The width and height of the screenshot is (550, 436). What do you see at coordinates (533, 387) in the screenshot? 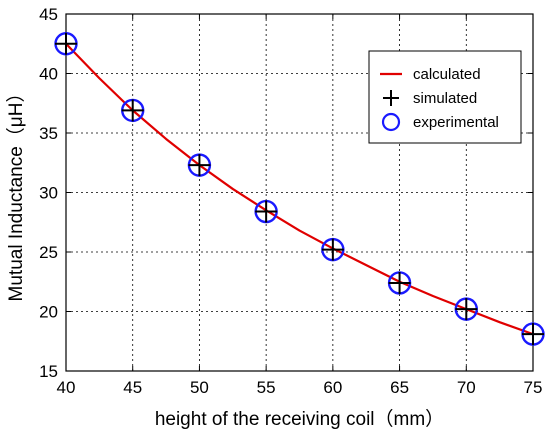
I see `x-tick-label: 75` at bounding box center [533, 387].